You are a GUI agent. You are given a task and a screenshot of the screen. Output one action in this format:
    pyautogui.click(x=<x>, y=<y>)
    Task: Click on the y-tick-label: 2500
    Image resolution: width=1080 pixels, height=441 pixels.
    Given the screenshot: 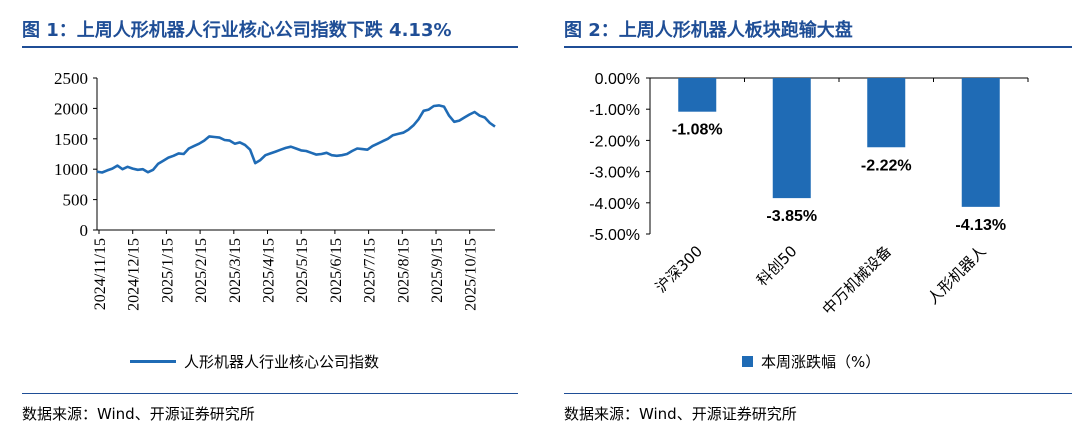 What is the action you would take?
    pyautogui.click(x=71, y=78)
    